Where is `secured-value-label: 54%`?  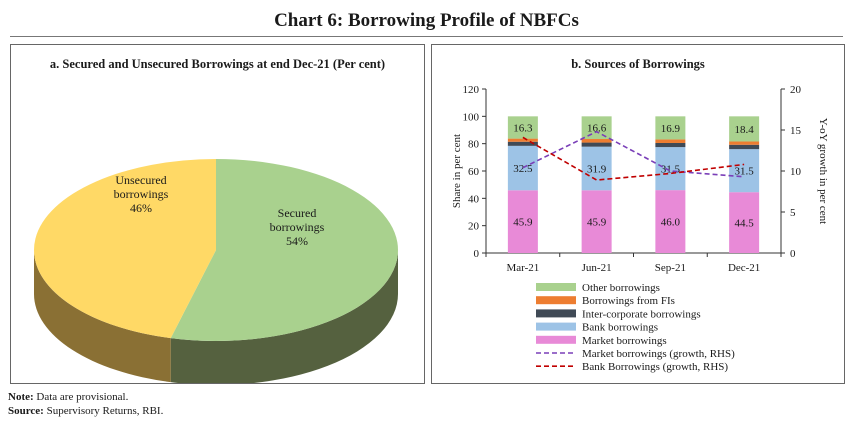
secured-value-label: 54% is located at coordinates (297, 241).